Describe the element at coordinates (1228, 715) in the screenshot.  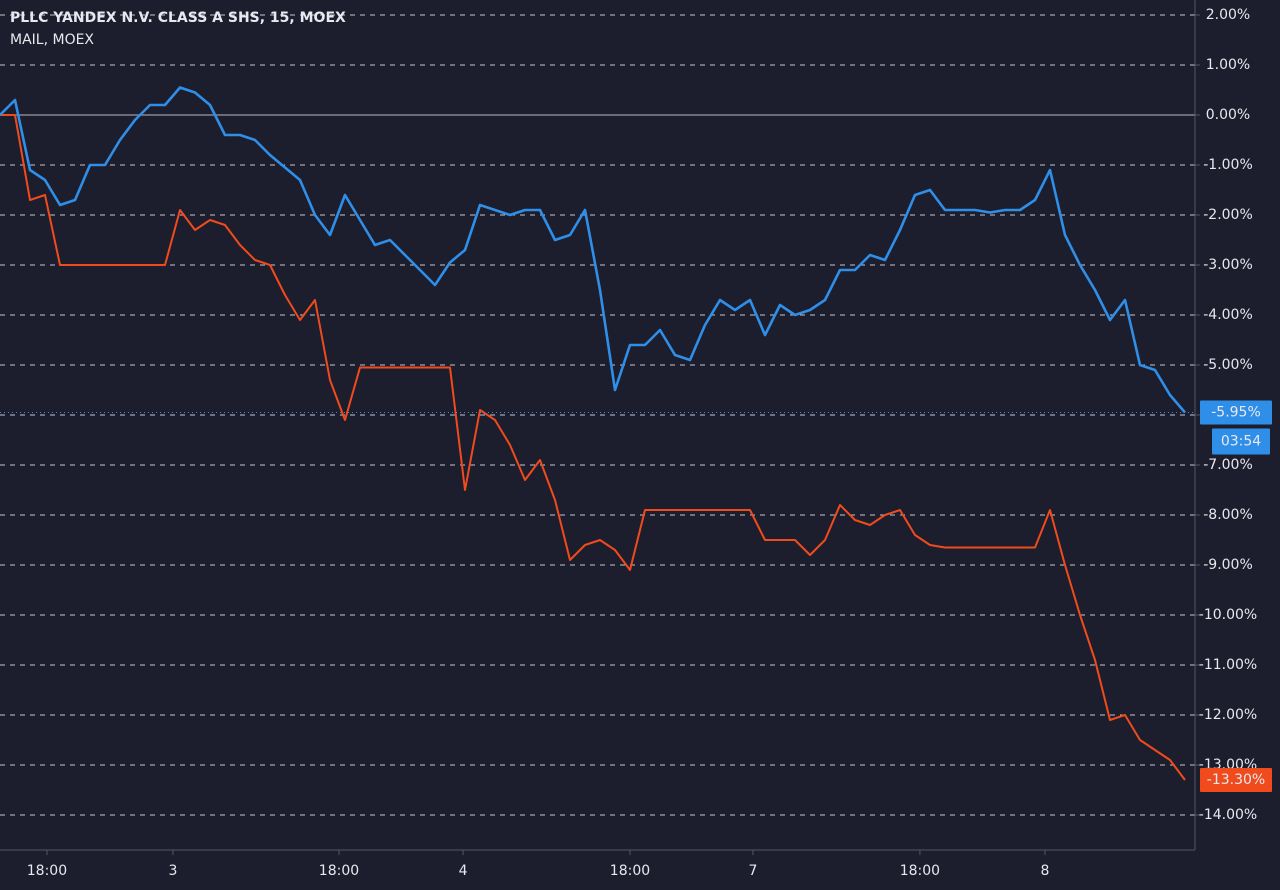
I see `y-tick-label: -12.00%` at that location.